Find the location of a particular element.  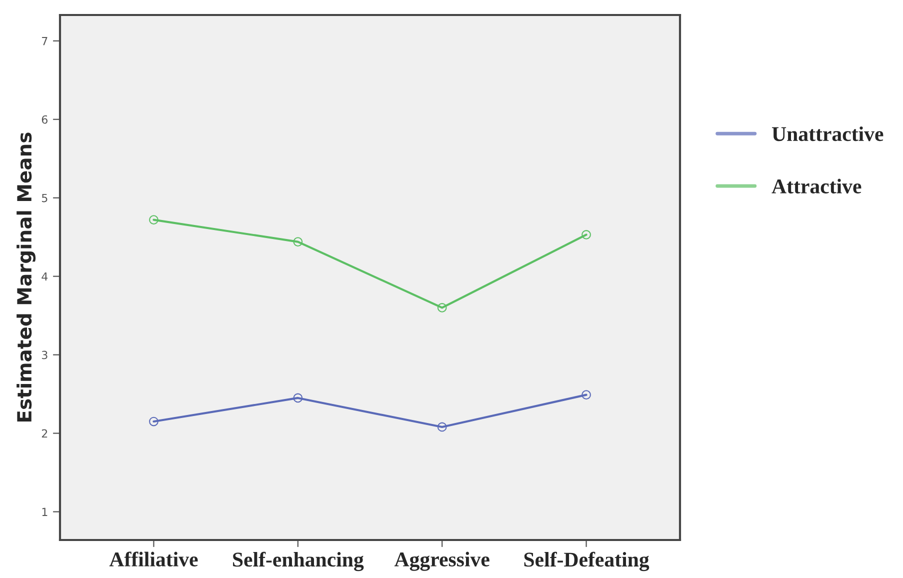

x-tick-label: Self-enhancing is located at coordinates (298, 562).